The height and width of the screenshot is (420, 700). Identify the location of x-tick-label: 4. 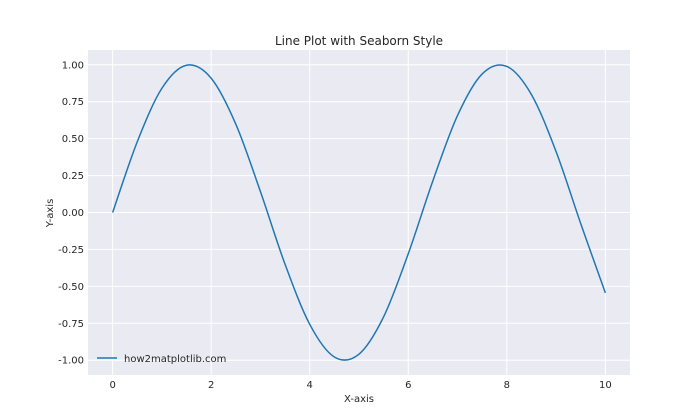
(310, 385).